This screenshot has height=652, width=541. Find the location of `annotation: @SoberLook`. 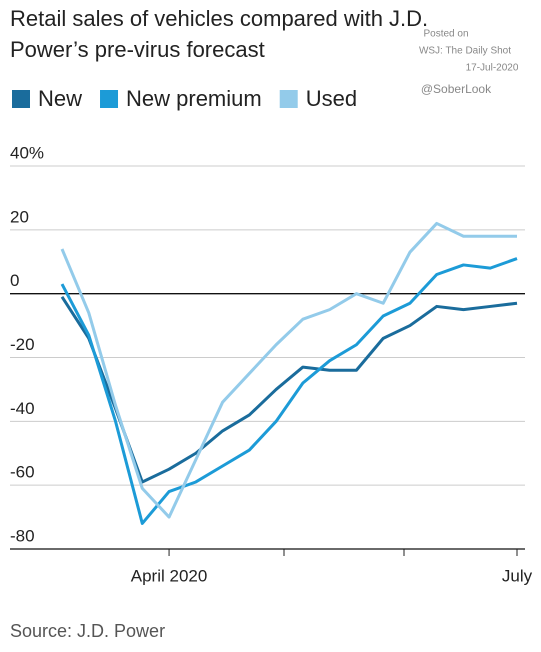

annotation: @SoberLook is located at coordinates (456, 89).